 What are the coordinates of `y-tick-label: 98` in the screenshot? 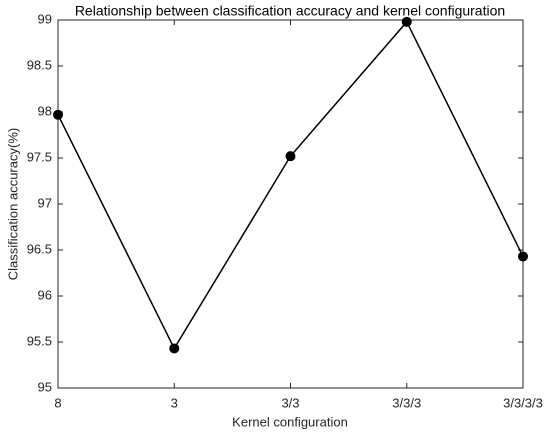 It's located at (45, 110).